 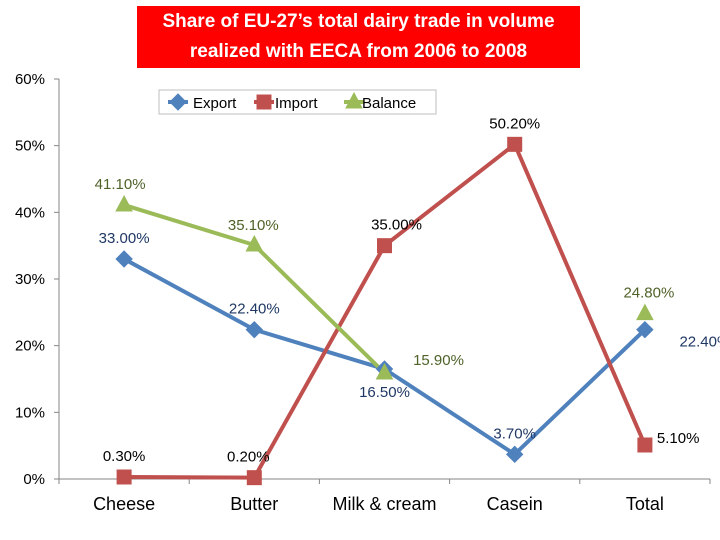 I want to click on y-tick-label: 10%, so click(x=30, y=412).